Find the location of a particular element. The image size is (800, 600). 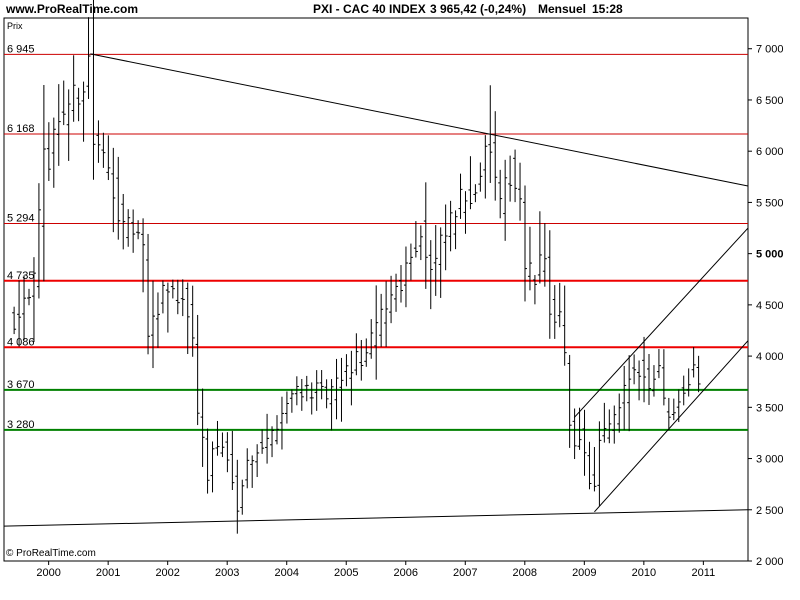

y-tick-label: 6 000 is located at coordinates (770, 152).